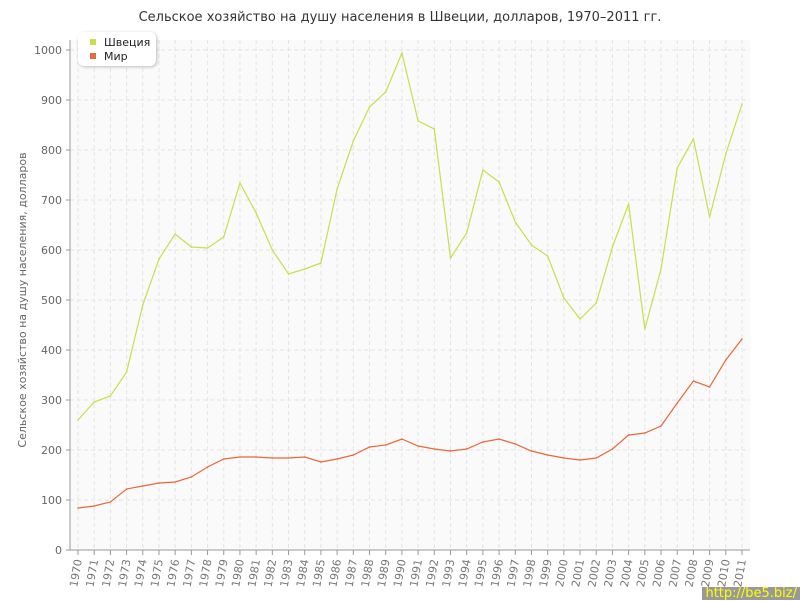  Describe the element at coordinates (92, 573) in the screenshot. I see `x-tick-label: 1971` at that location.